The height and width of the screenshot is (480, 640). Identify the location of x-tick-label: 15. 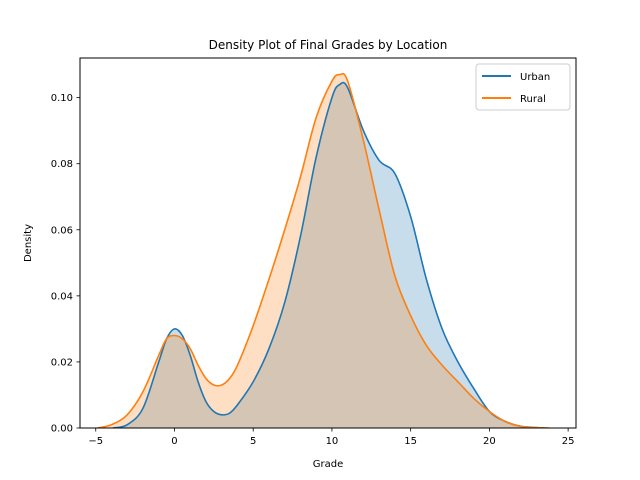
(410, 441).